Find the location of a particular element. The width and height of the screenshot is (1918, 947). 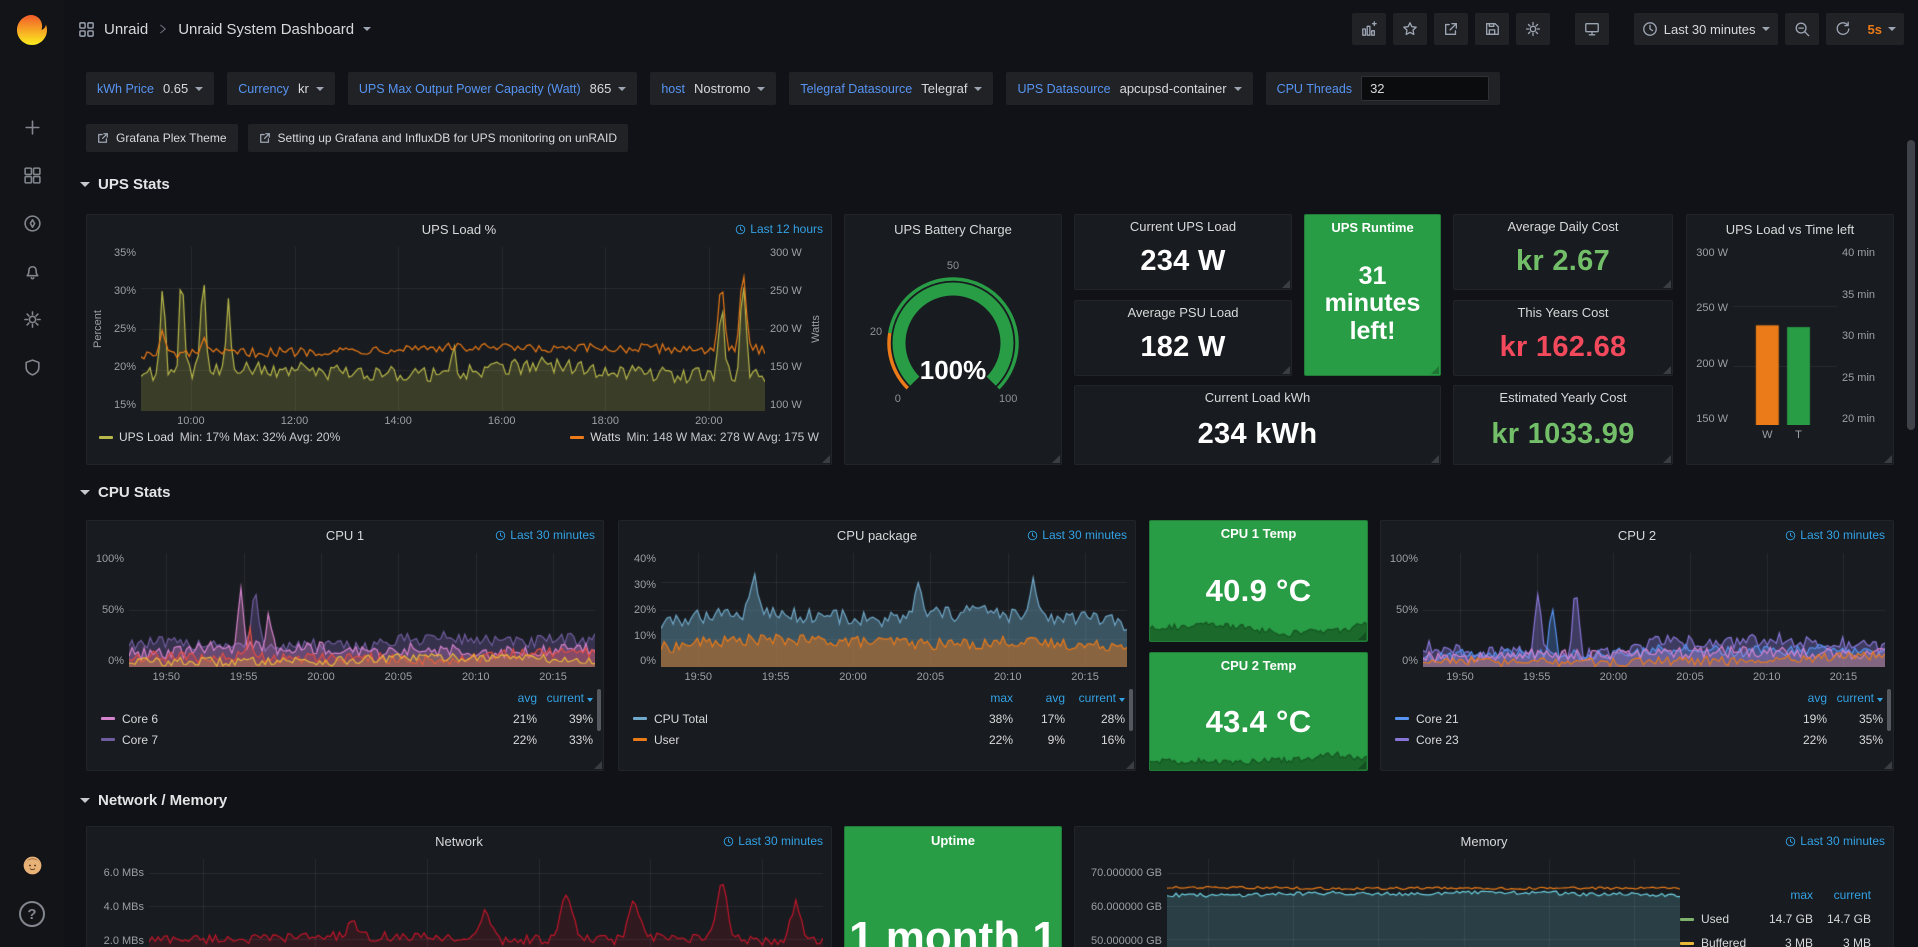

legend-series-cpu-total: CPU Total is located at coordinates (797, 719).